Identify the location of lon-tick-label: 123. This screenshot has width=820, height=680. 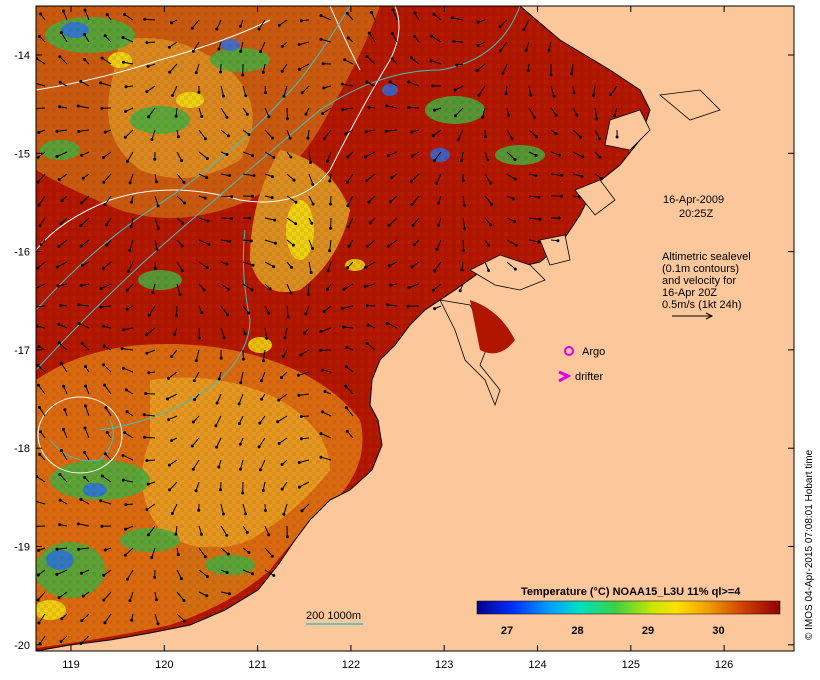
(444, 665).